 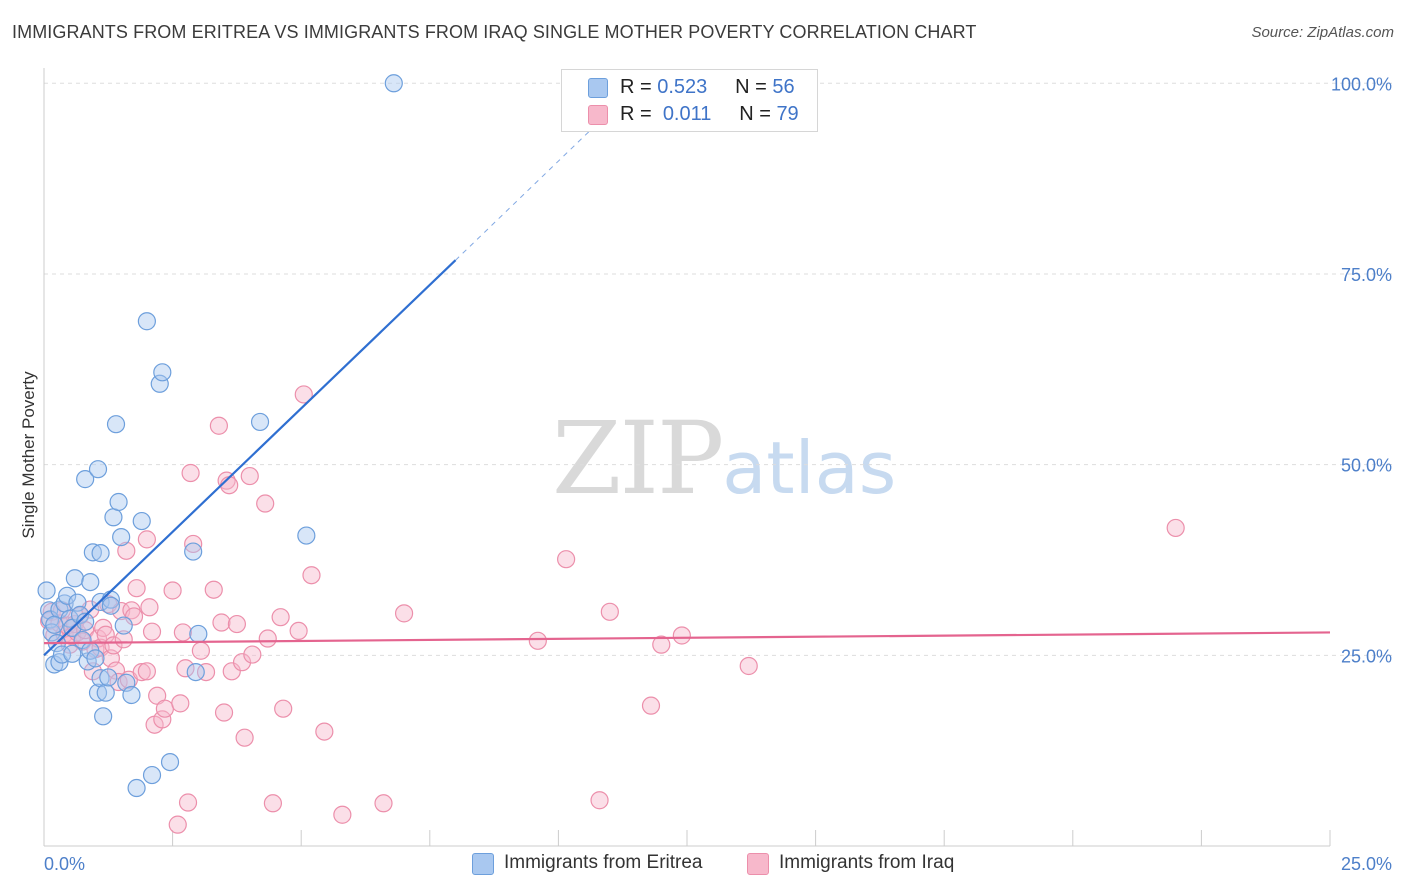 I want to click on x-tick-label: 0.0%, so click(x=64, y=864).